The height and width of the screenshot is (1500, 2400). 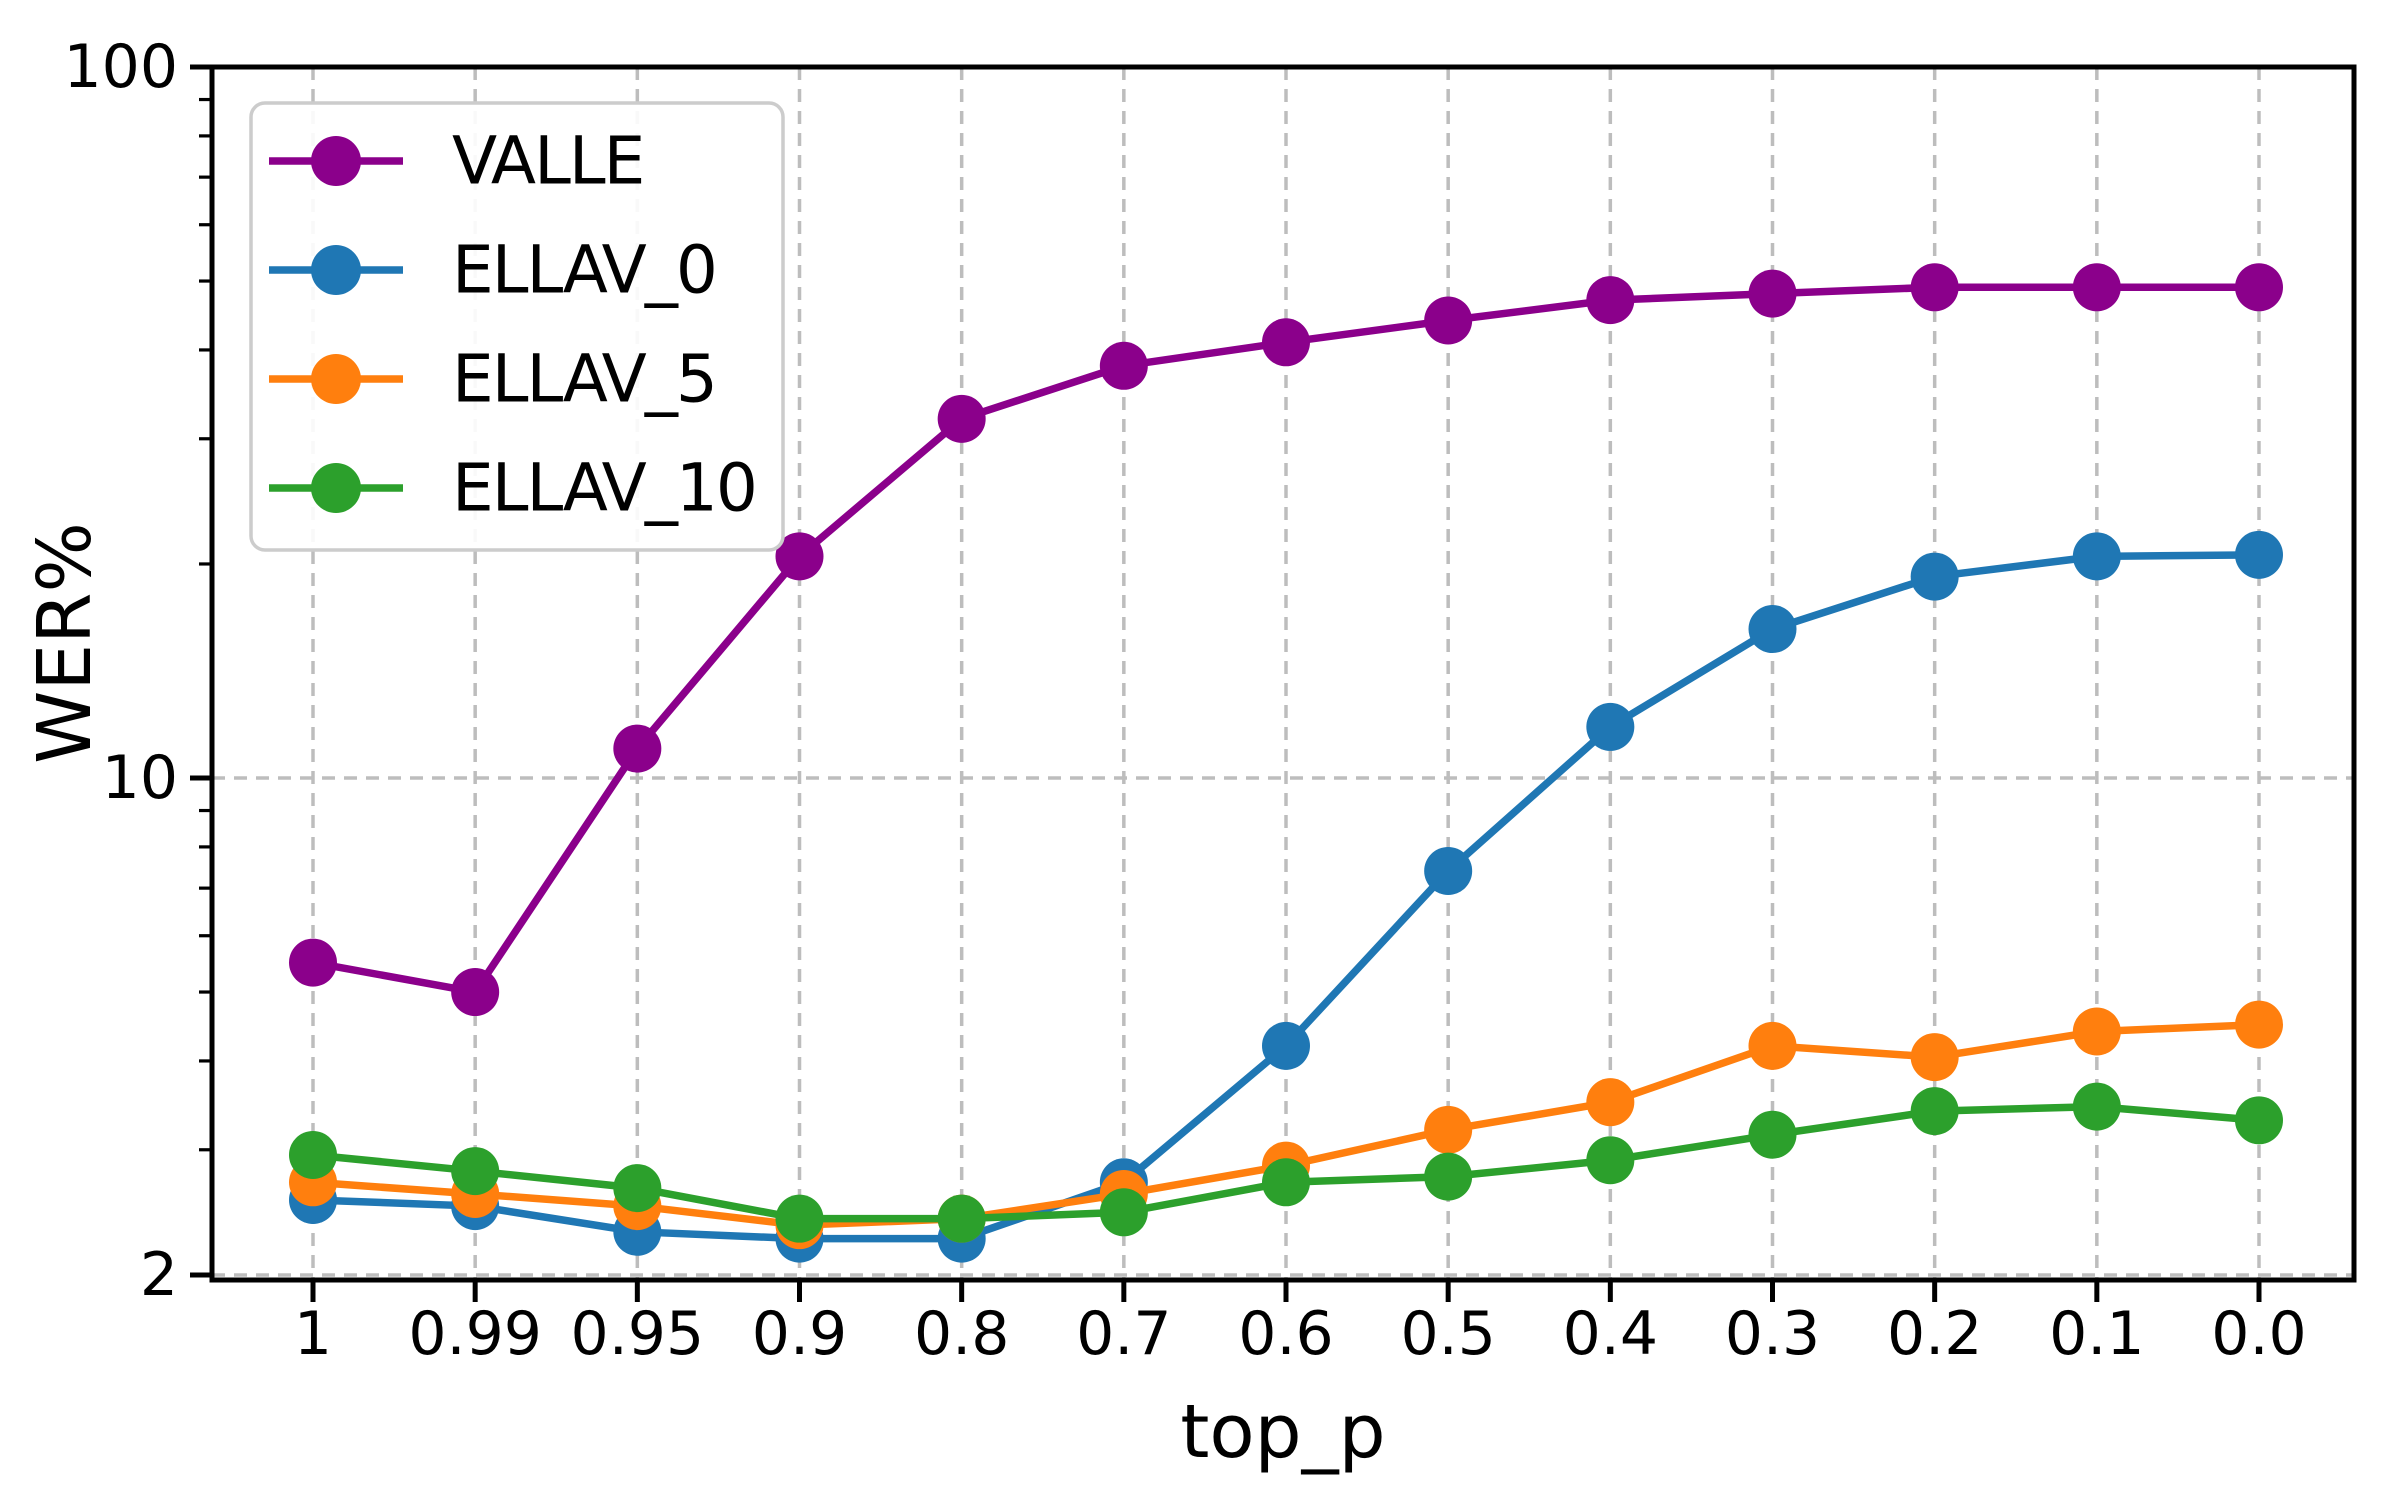 I want to click on x-axis-label: top_p, so click(x=1282, y=1432).